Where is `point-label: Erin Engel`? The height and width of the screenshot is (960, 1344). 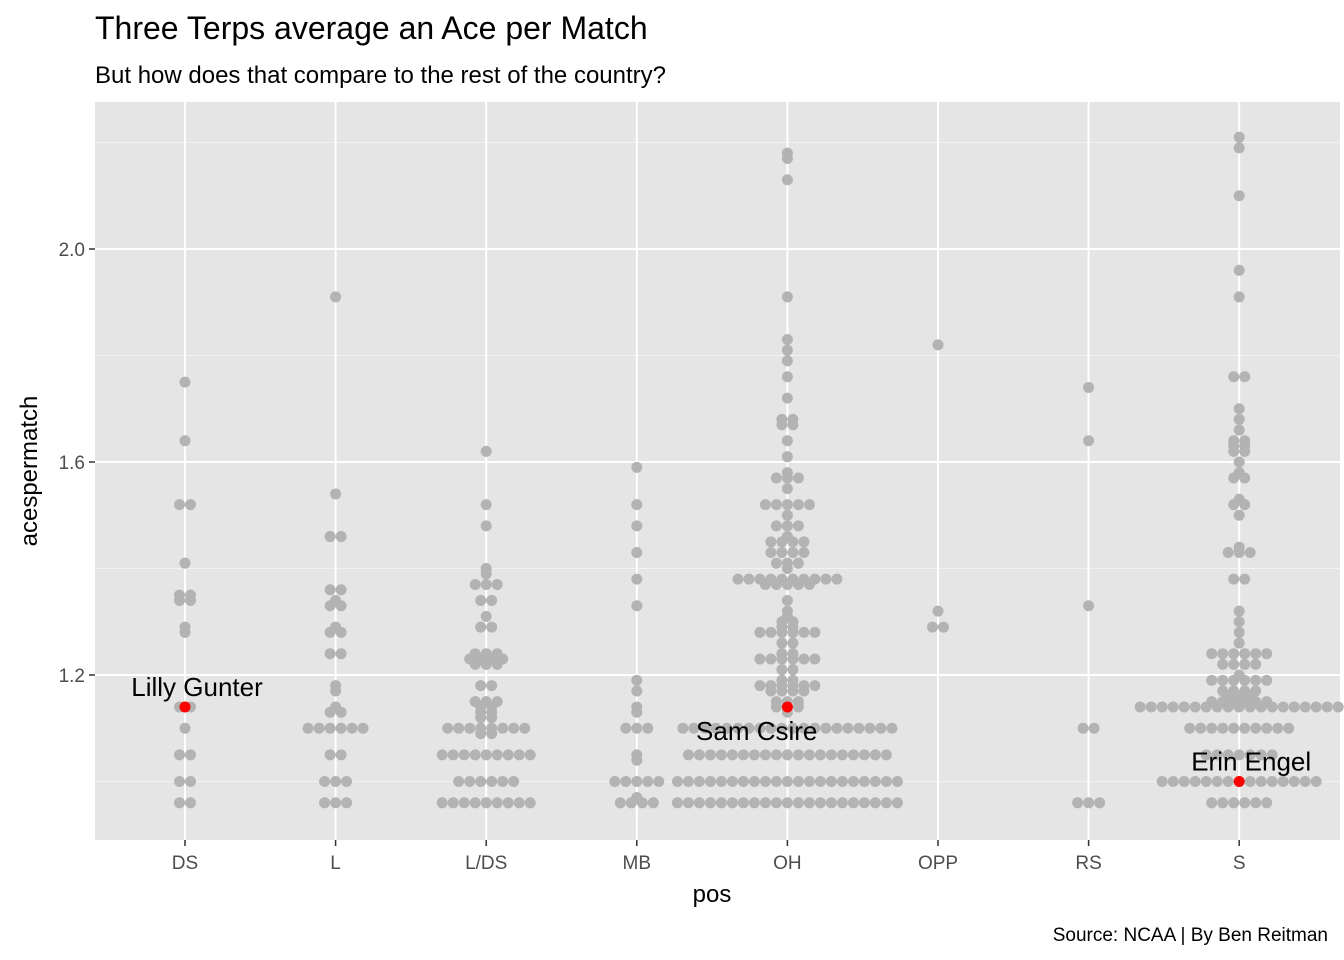 point-label: Erin Engel is located at coordinates (1251, 762).